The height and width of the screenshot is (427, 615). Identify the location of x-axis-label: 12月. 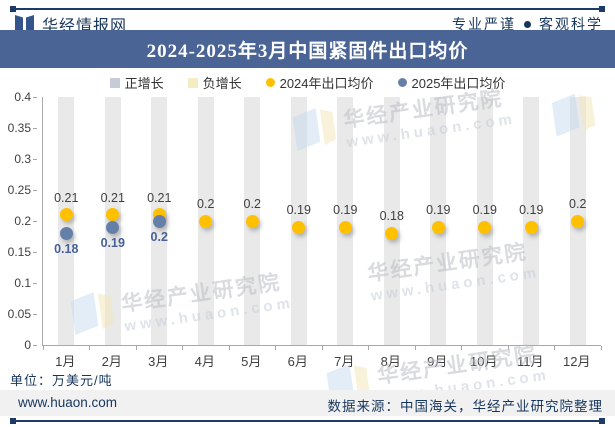
(577, 361).